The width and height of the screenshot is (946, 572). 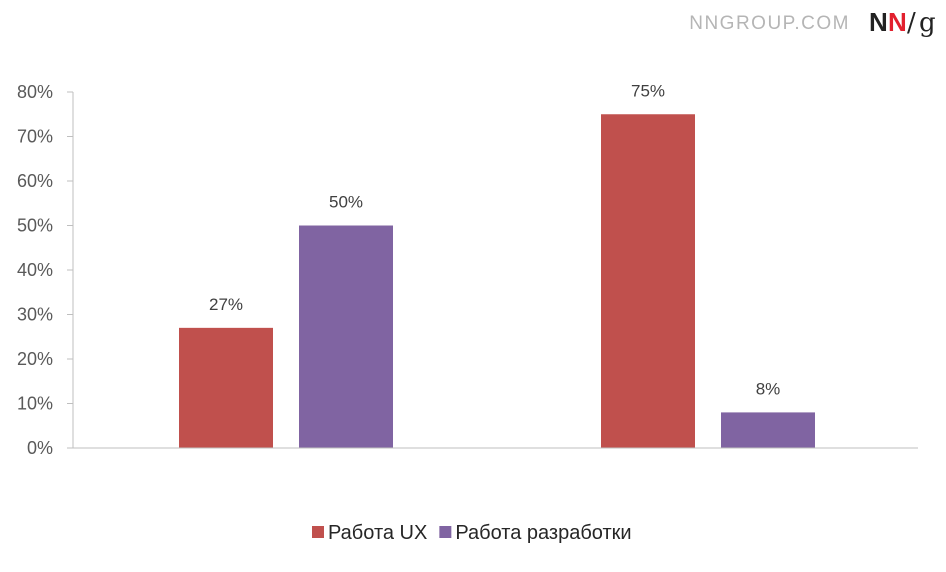 What do you see at coordinates (543, 533) in the screenshot?
I see `legend-label: Работа разработки` at bounding box center [543, 533].